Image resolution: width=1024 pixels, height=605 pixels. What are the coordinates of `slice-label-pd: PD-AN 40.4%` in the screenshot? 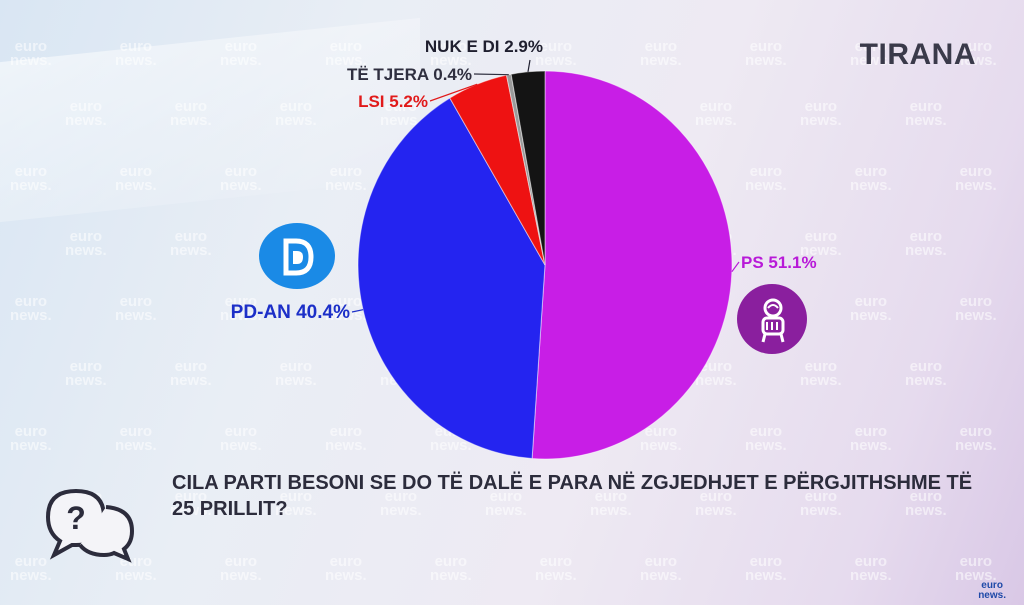 It's located at (290, 312).